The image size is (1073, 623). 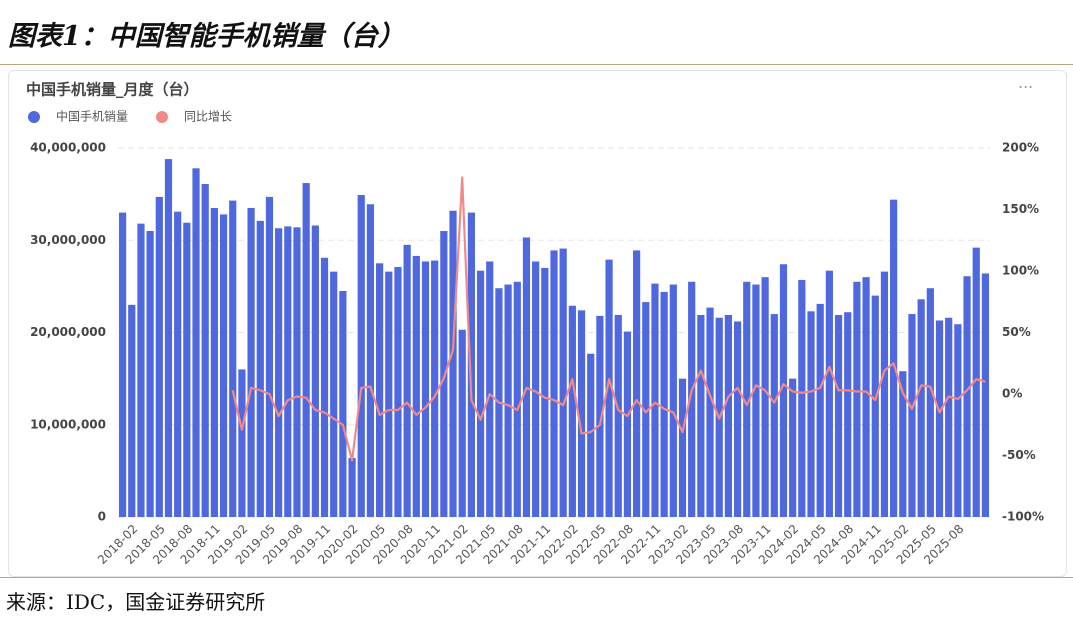 I want to click on y2-tick-label: 200%, so click(x=1020, y=148).